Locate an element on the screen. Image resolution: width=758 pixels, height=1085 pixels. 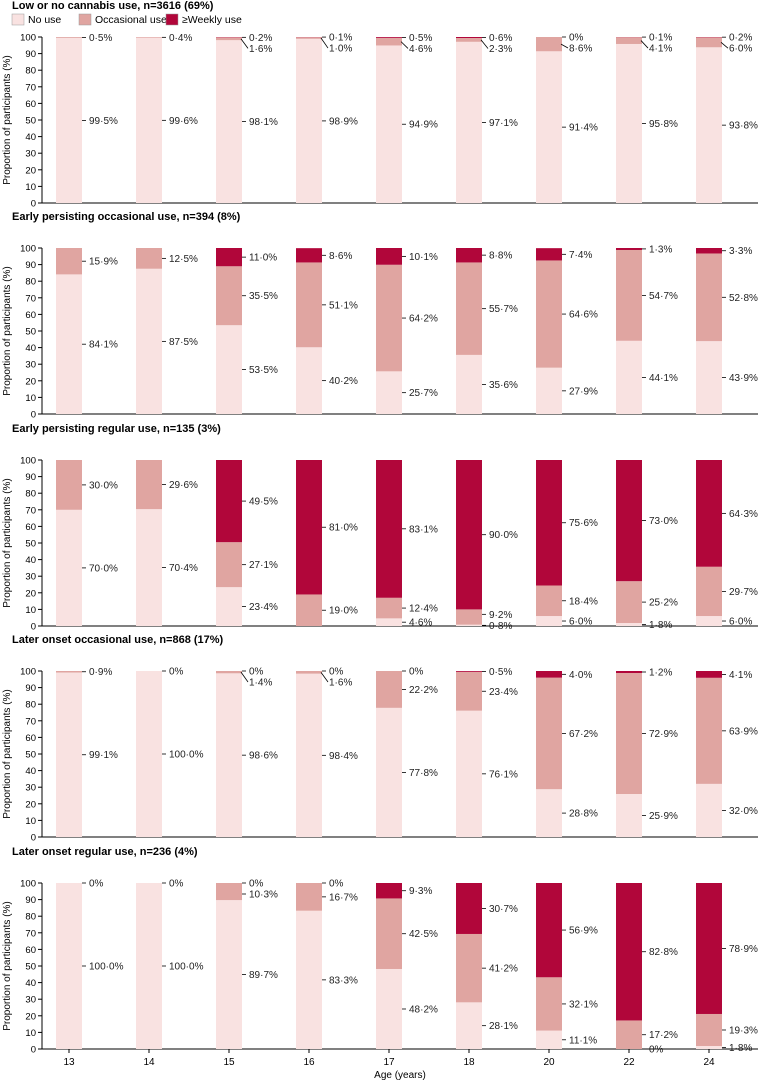
y-tick-label: 50 is located at coordinates (30, 544).